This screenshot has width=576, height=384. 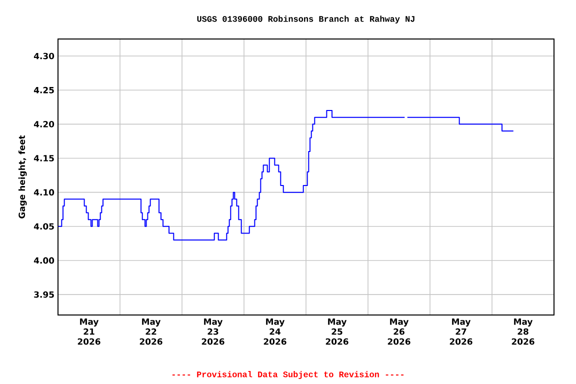 I want to click on y-tick-label: 4.20, so click(x=44, y=124).